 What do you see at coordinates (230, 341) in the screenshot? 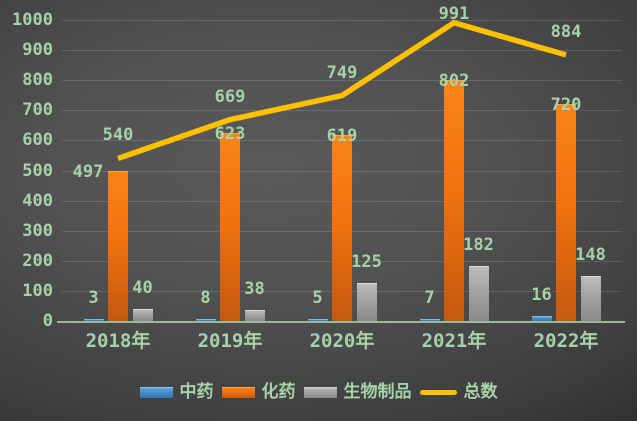
I see `x-axis-label: 2019年` at bounding box center [230, 341].